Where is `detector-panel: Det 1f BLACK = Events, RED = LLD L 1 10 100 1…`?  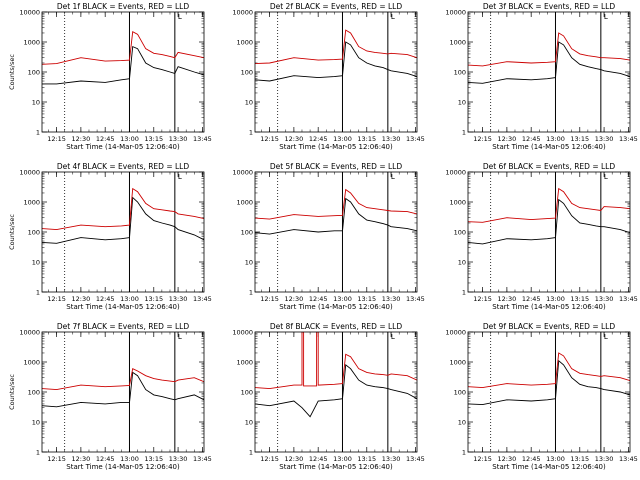 detector-panel: Det 1f BLACK = Events, RED = LLD L 1 10 100 1… is located at coordinates (110, 76).